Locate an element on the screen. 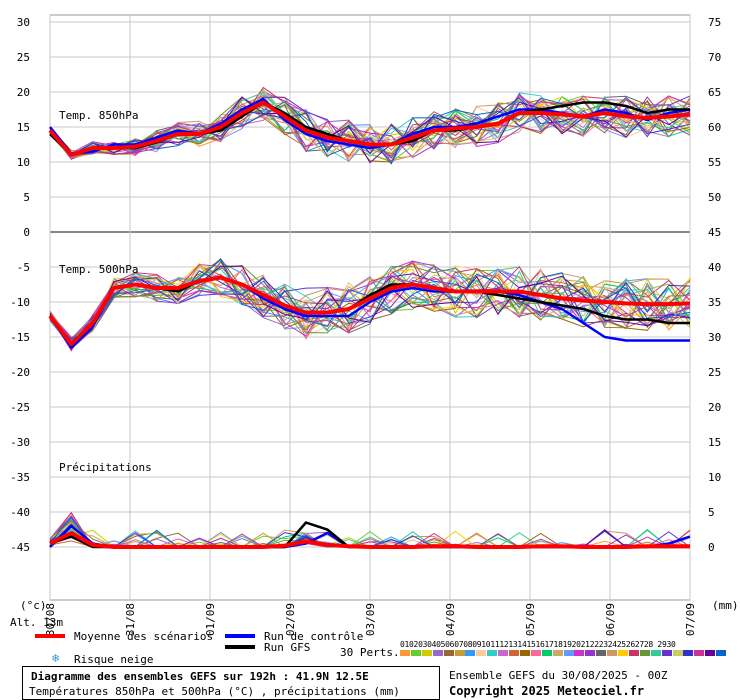 This screenshot has height=700, width=740. right-tick-label: 15 is located at coordinates (714, 442).